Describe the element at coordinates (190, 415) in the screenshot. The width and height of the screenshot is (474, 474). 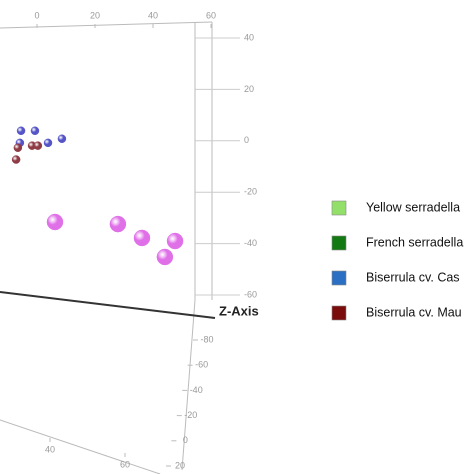
I see `z-tick-label: -20` at that location.